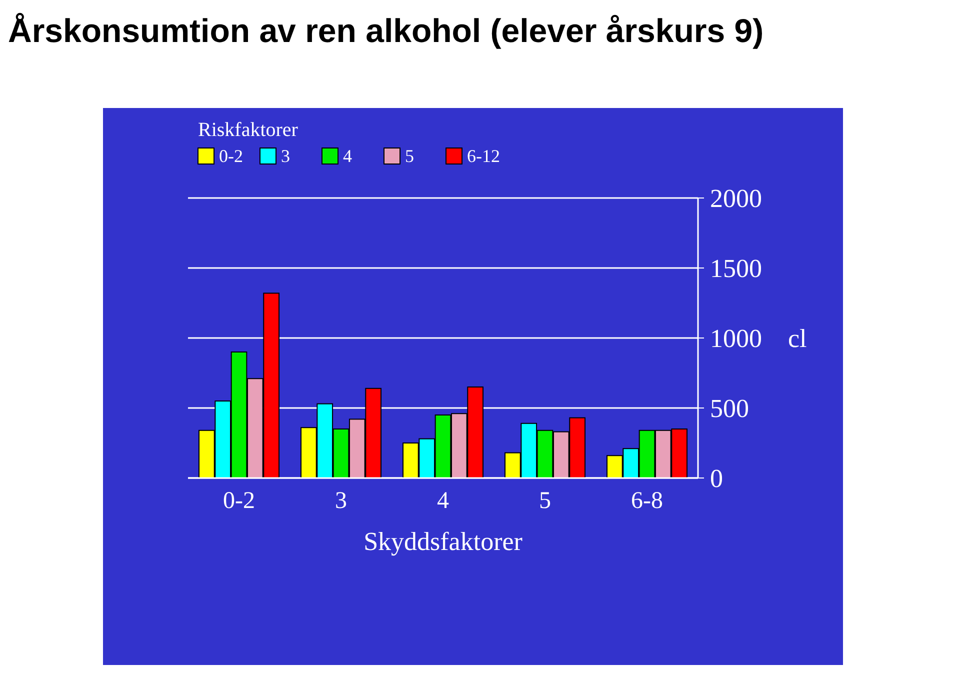 The image size is (959, 673). What do you see at coordinates (716, 479) in the screenshot?
I see `y-tick-label: 0` at bounding box center [716, 479].